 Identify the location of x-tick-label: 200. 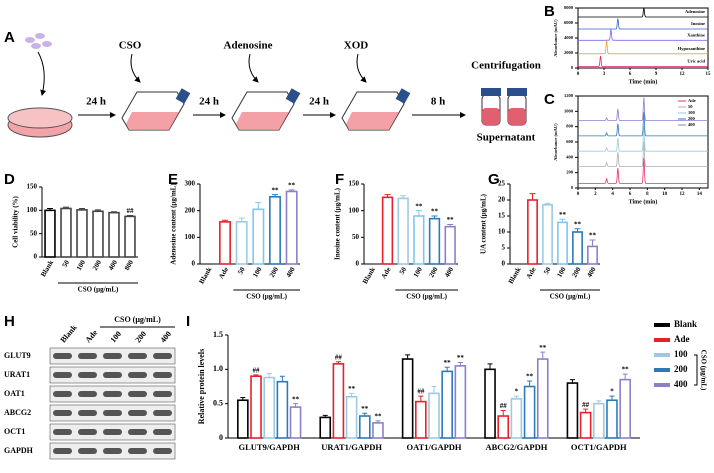
(97, 265).